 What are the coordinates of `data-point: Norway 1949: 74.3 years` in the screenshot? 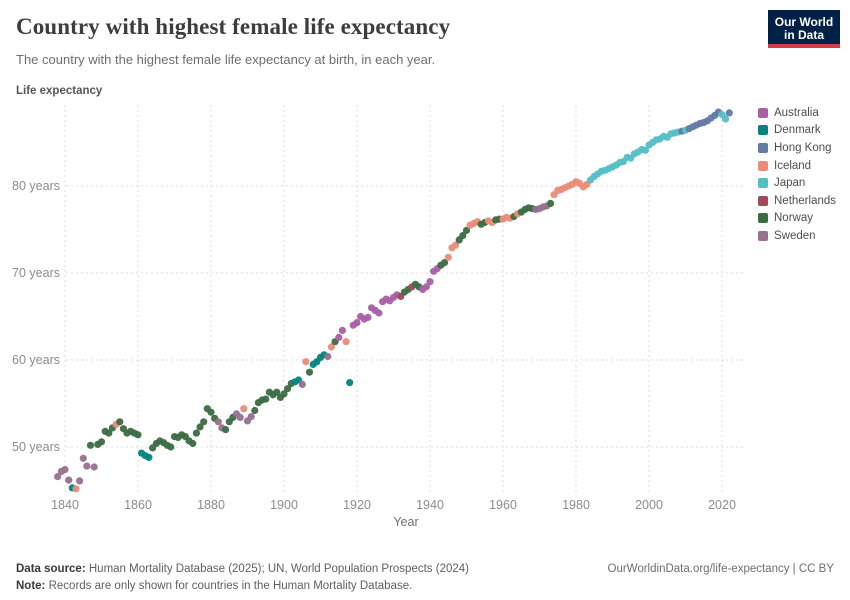 It's located at (463, 236).